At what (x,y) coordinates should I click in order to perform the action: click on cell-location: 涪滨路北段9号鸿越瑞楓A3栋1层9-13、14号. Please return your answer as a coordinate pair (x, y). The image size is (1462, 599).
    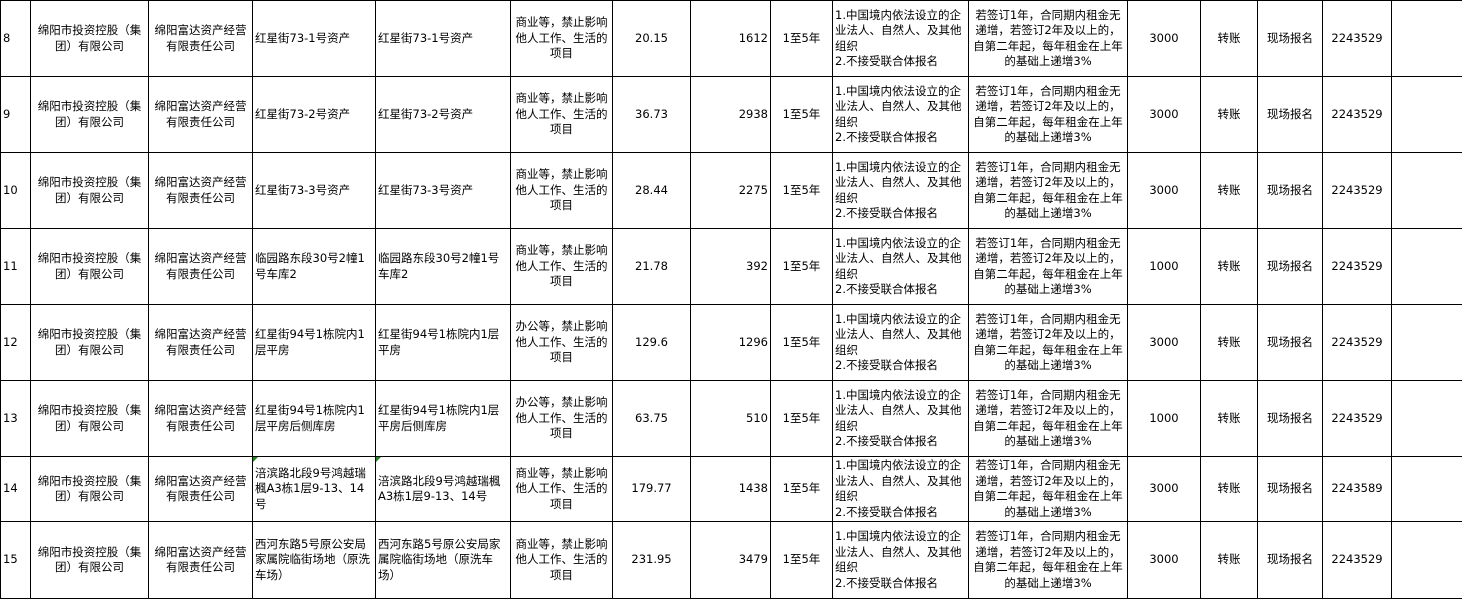
    Looking at the image, I should click on (443, 489).